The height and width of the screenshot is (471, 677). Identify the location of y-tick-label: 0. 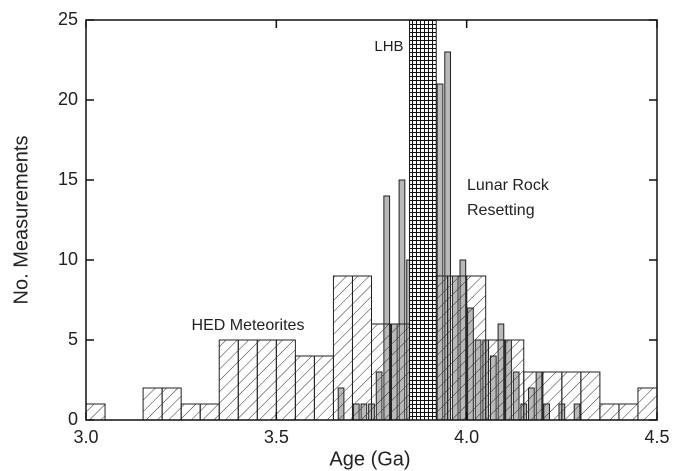
(73, 419).